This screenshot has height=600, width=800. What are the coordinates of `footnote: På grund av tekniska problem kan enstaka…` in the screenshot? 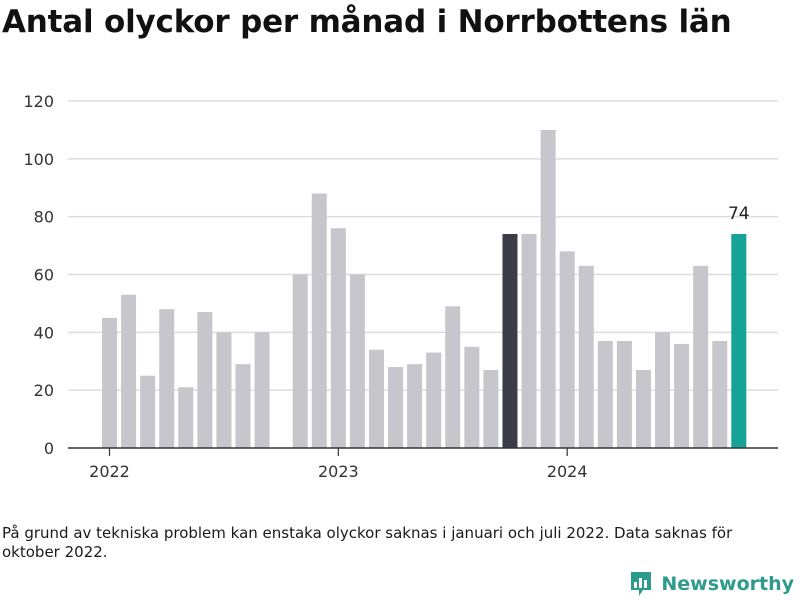 It's located at (367, 542).